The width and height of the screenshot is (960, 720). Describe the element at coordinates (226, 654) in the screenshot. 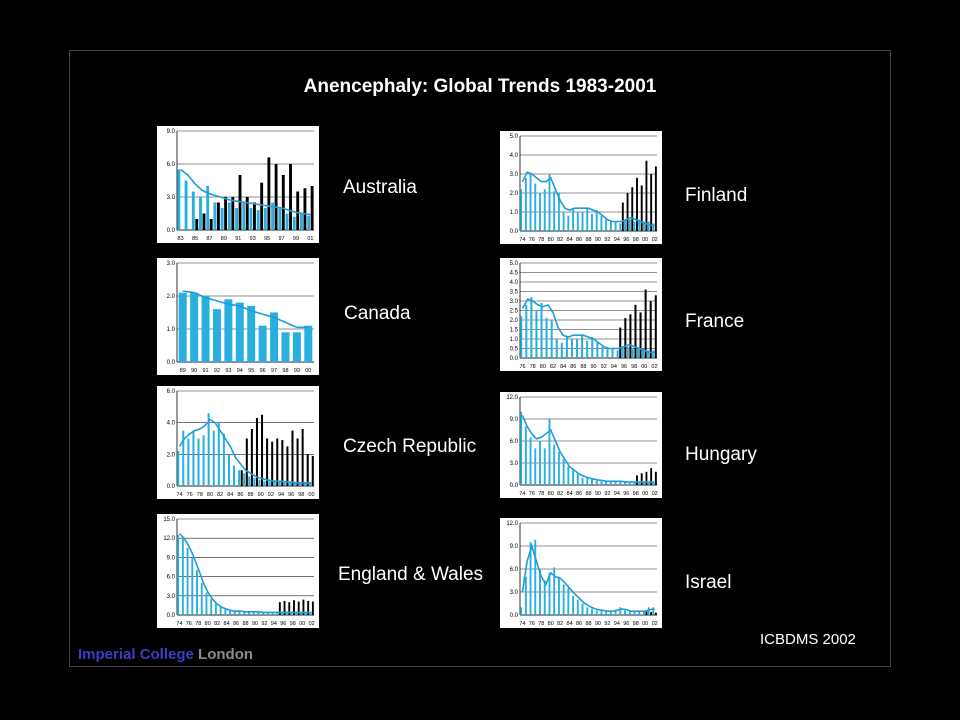

I see `logo-part-2: London` at that location.